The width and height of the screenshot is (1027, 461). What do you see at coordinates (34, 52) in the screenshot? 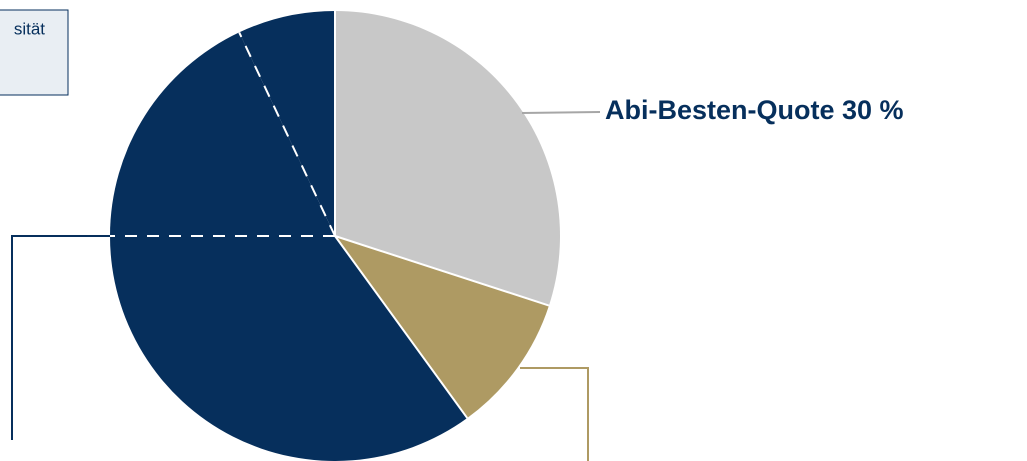
I see `note-box` at bounding box center [34, 52].